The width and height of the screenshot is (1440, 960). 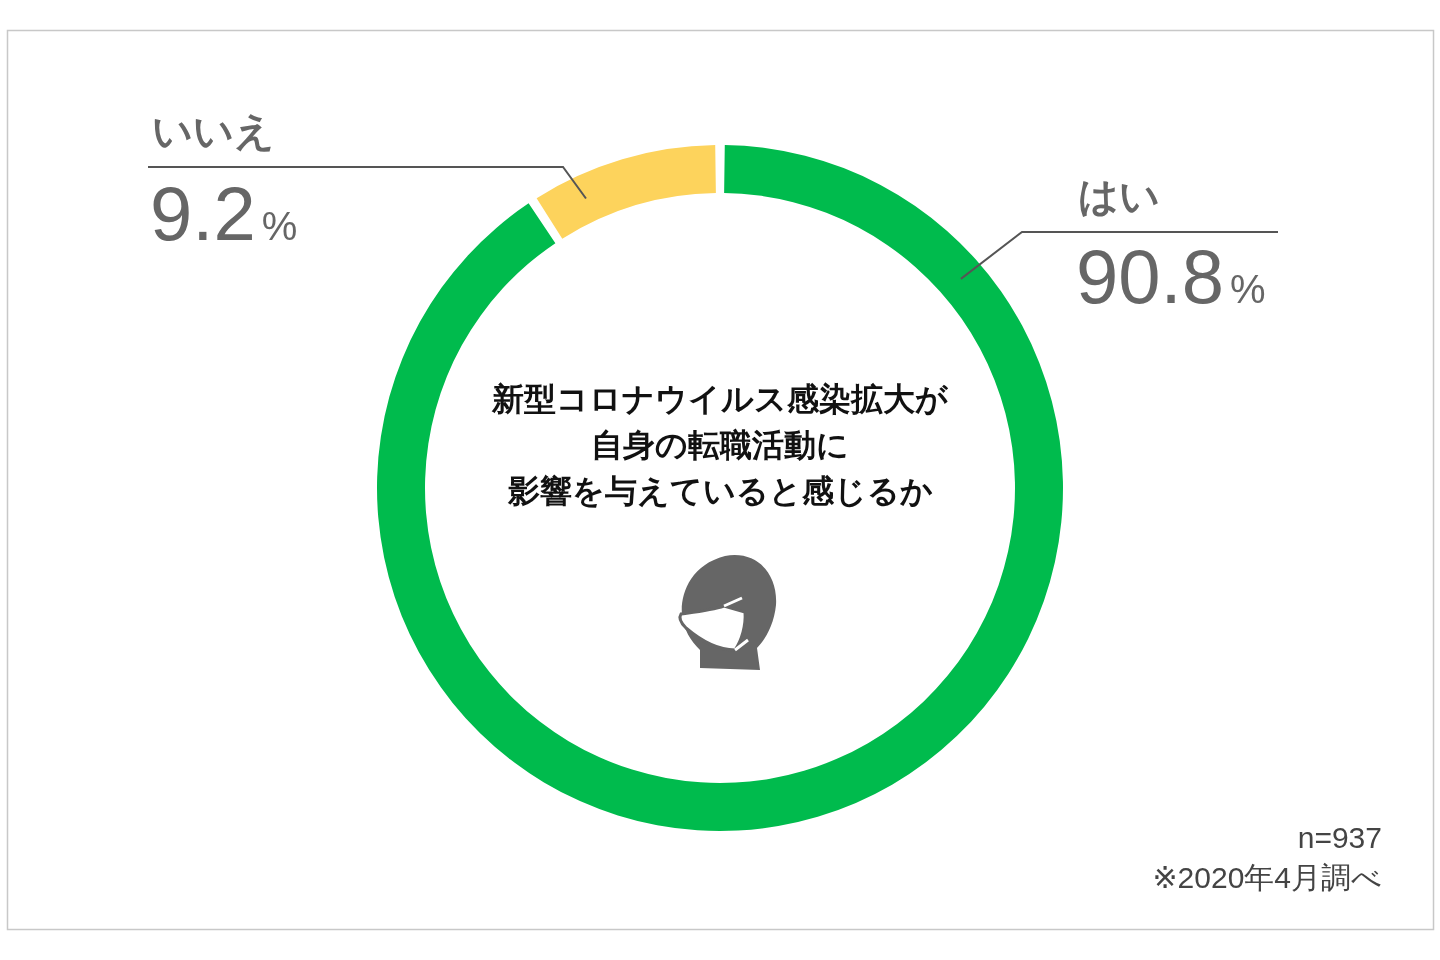 What do you see at coordinates (1267, 877) in the screenshot?
I see `text: ※2020年4月調べ` at bounding box center [1267, 877].